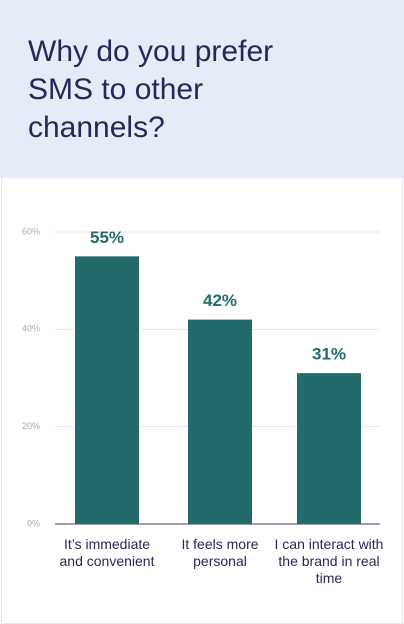  What do you see at coordinates (31, 329) in the screenshot?
I see `y-tick-label: 40%` at bounding box center [31, 329].